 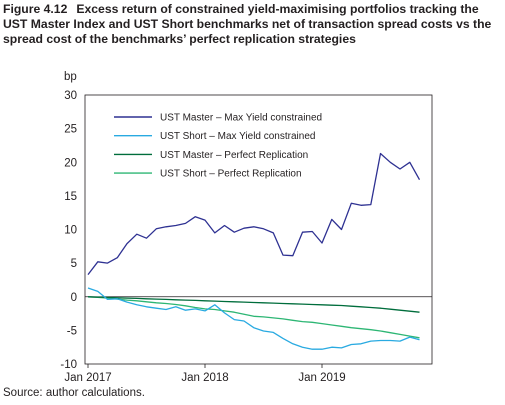 I want to click on y-tick-label: 0, so click(x=74, y=298).